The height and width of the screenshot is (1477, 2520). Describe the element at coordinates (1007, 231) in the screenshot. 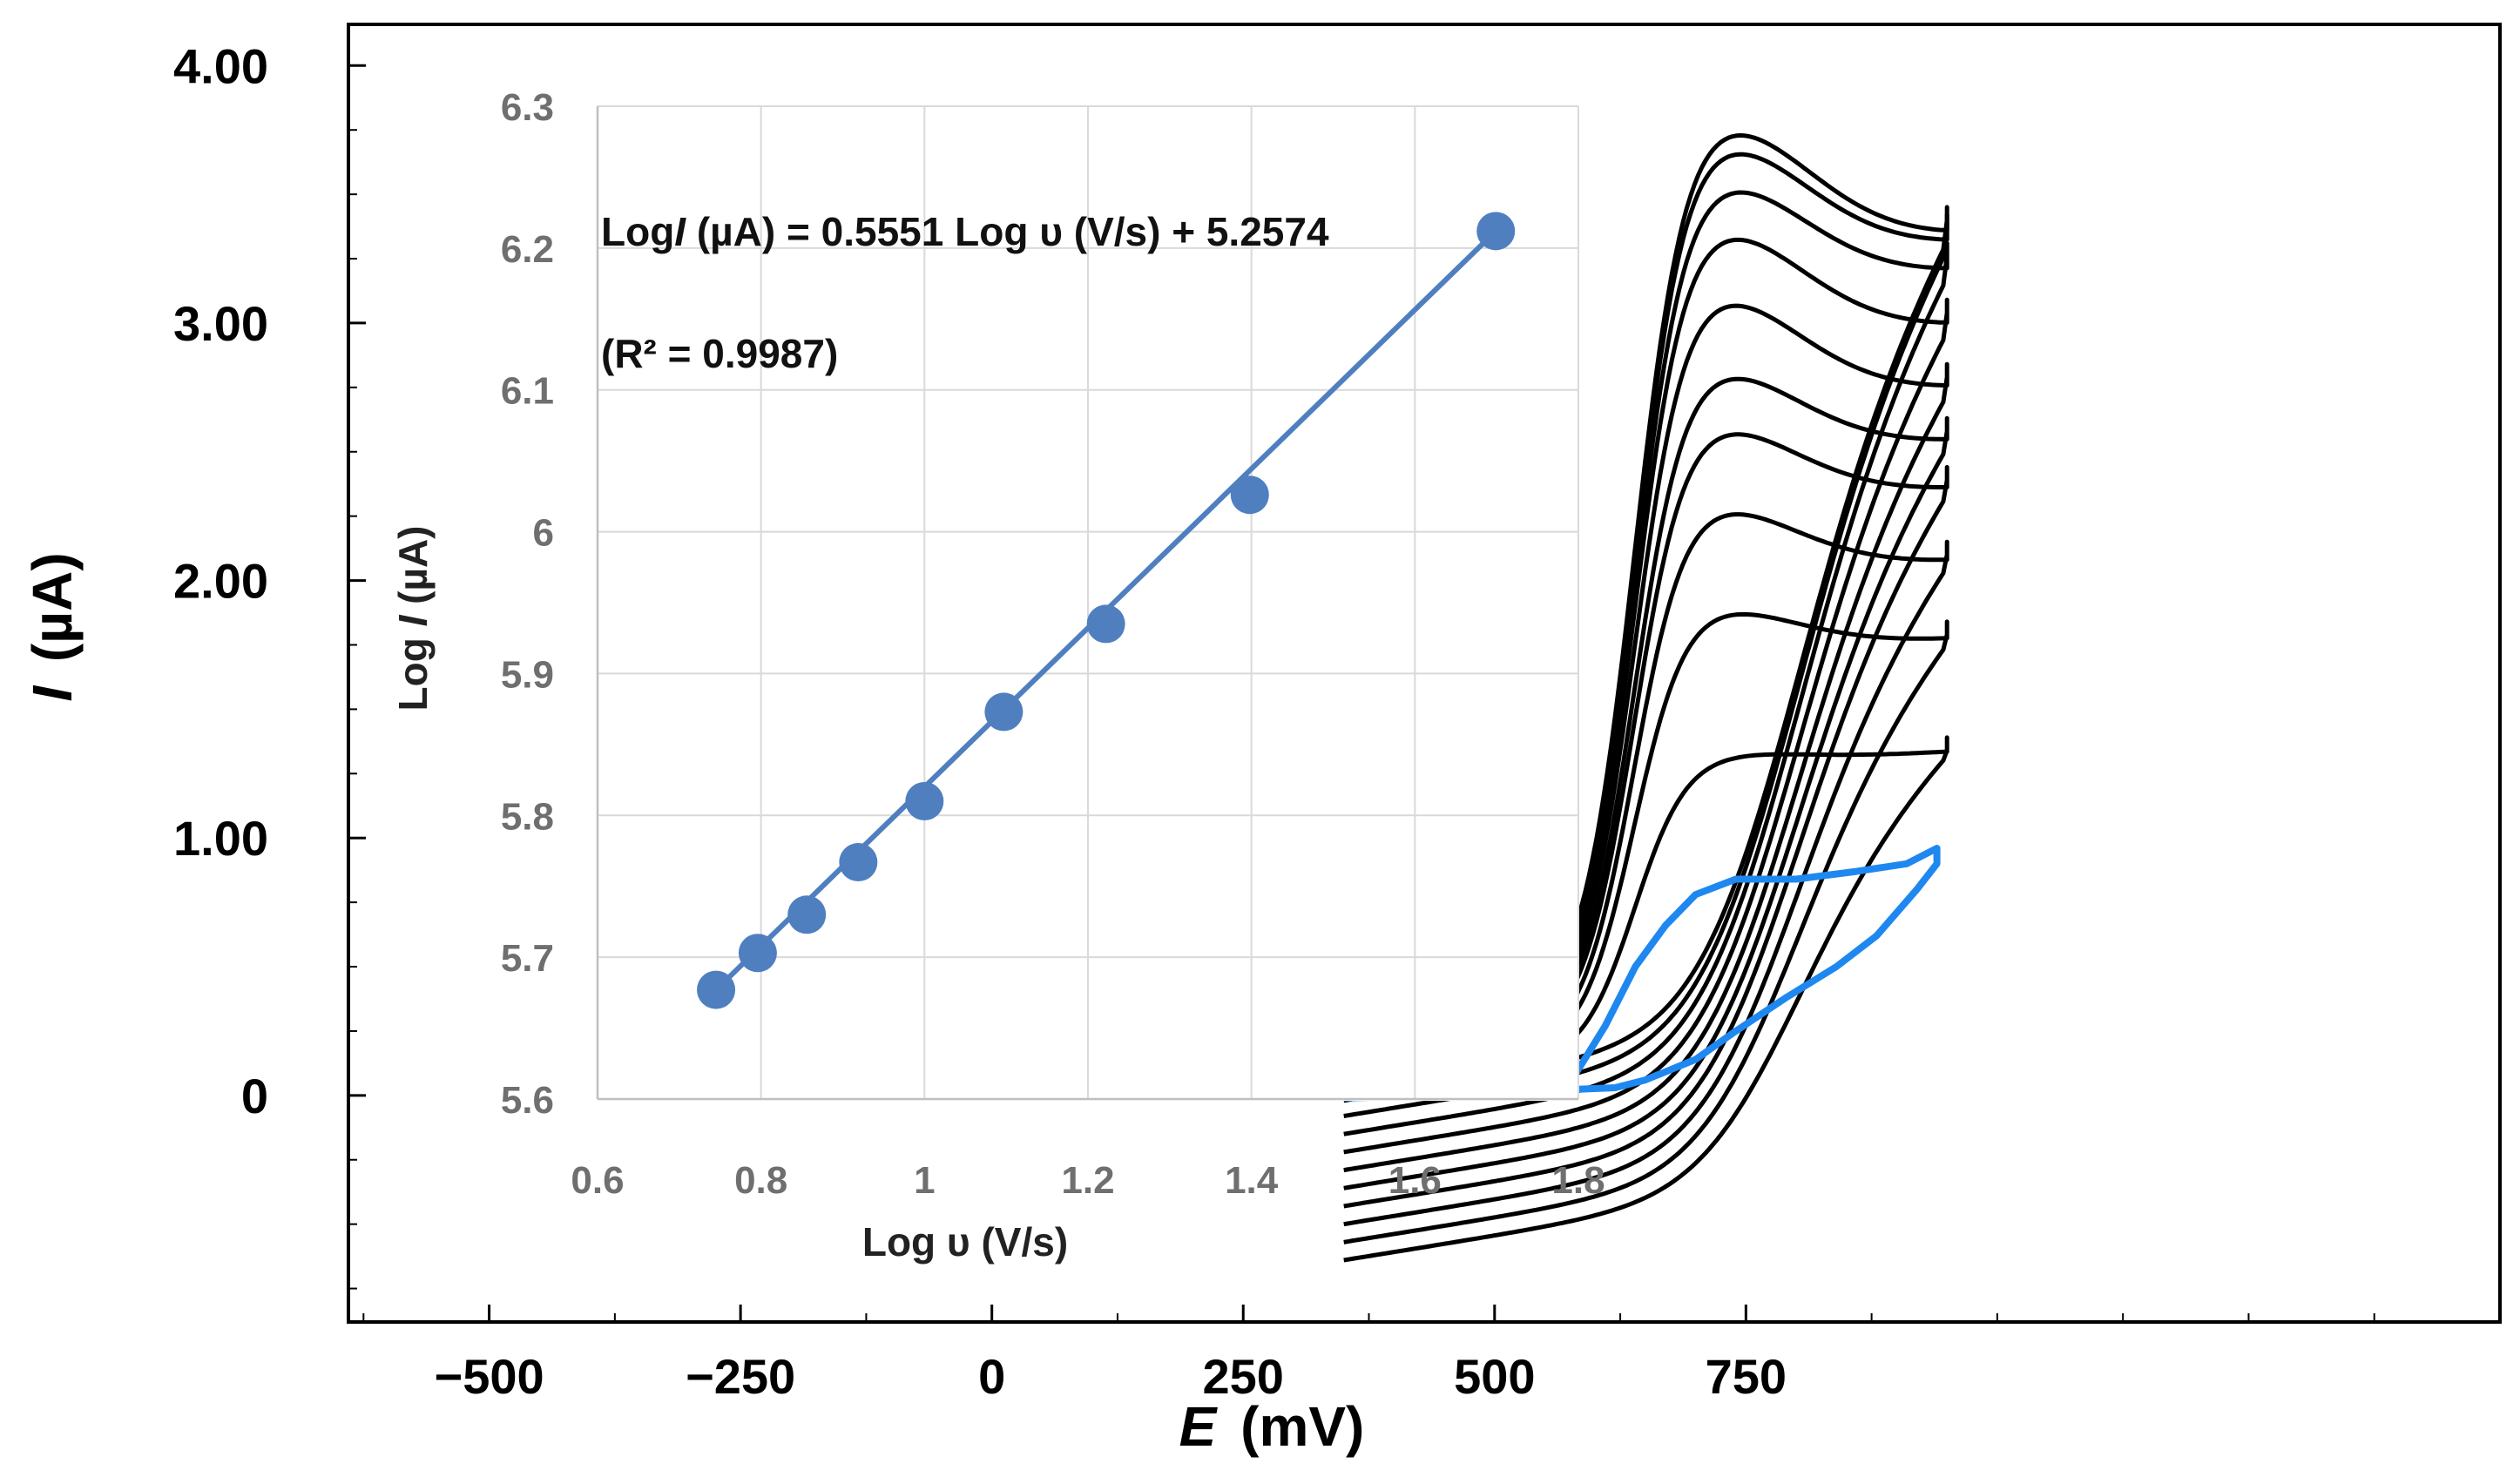

I see `regression-equation-rest: (µA) = 0.5551 Log υ (V/s) + 5.2574` at that location.